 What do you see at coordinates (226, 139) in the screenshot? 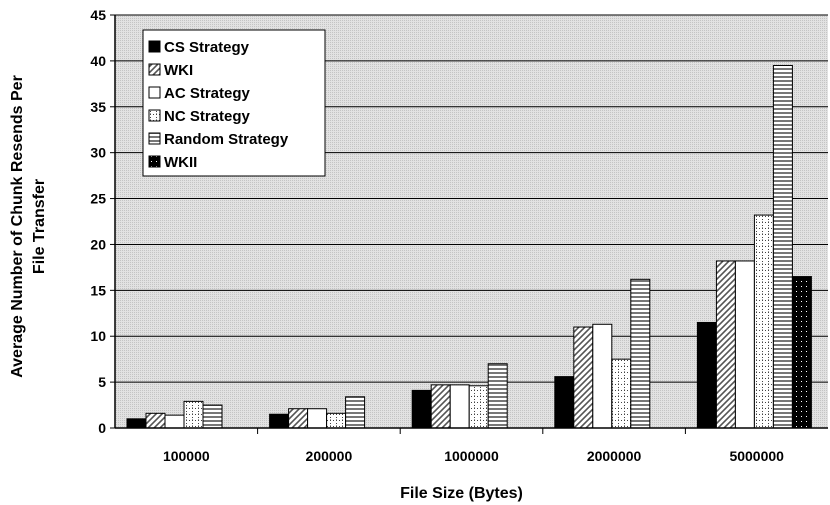
I see `legend-label: Random Strategy` at bounding box center [226, 139].